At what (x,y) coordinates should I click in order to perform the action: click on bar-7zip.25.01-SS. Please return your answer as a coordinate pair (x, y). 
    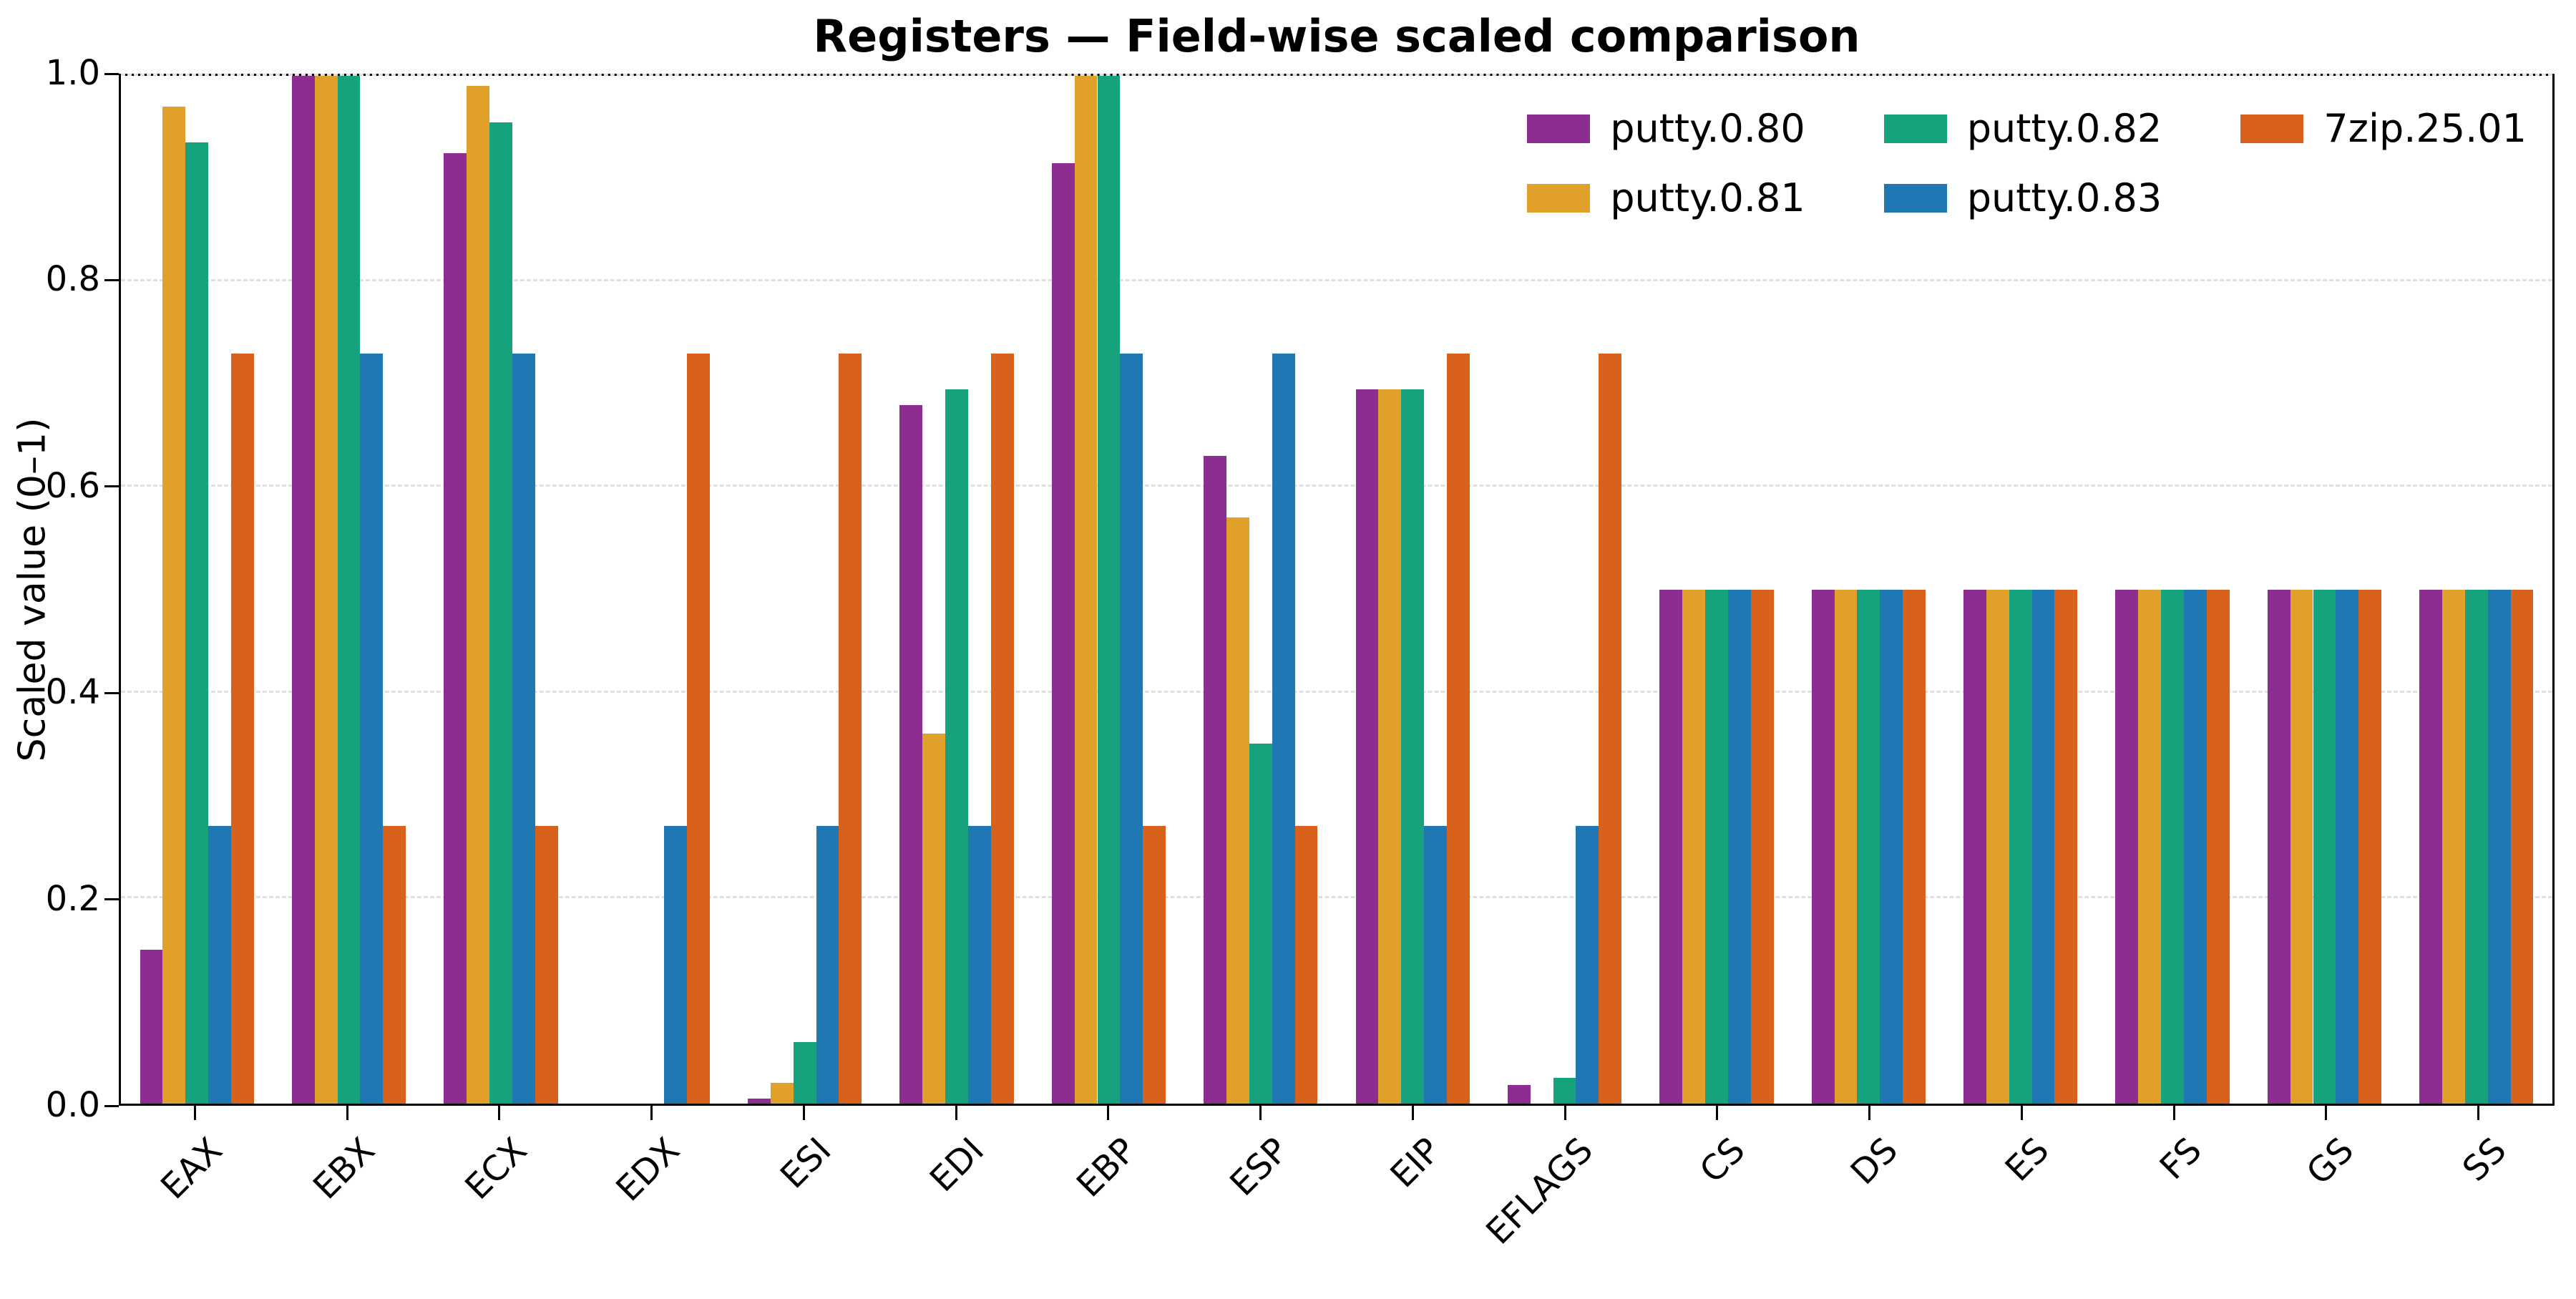
    Looking at the image, I should click on (2522, 847).